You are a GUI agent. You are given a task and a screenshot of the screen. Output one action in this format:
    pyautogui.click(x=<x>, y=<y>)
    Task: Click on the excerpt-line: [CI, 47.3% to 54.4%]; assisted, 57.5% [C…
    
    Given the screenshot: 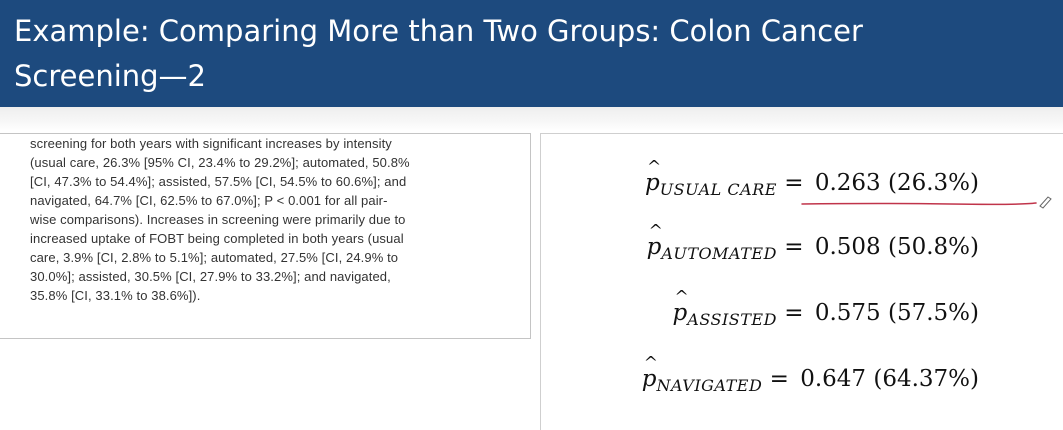 What is the action you would take?
    pyautogui.click(x=218, y=181)
    